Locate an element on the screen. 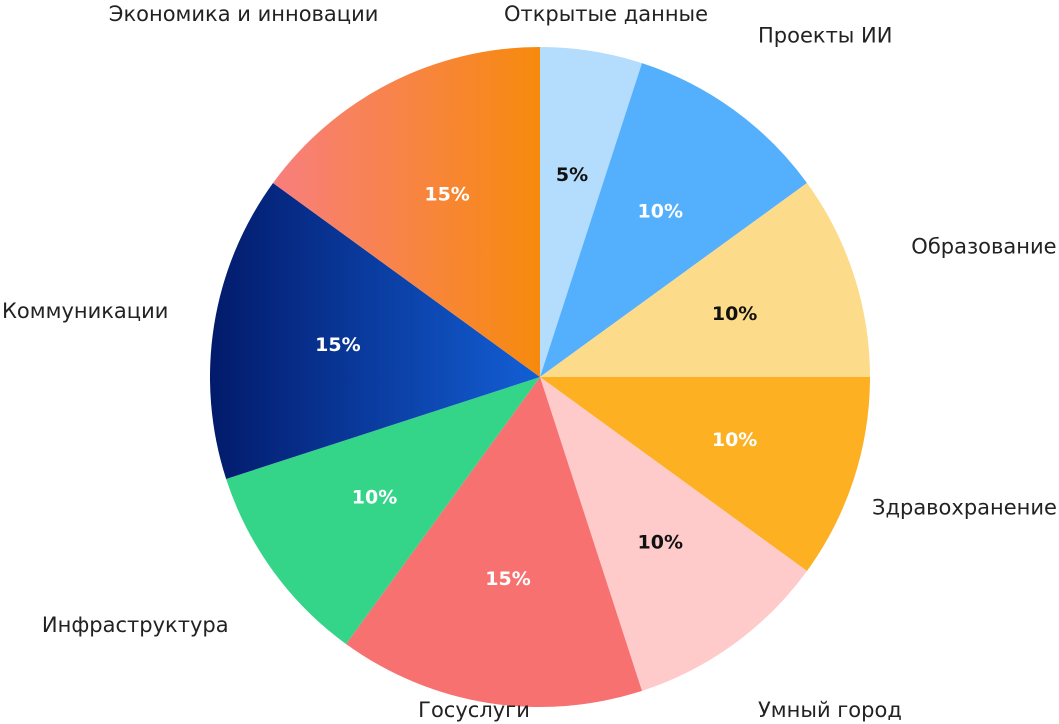 The height and width of the screenshot is (724, 1059). slice-category-label: Открытые данные is located at coordinates (606, 14).